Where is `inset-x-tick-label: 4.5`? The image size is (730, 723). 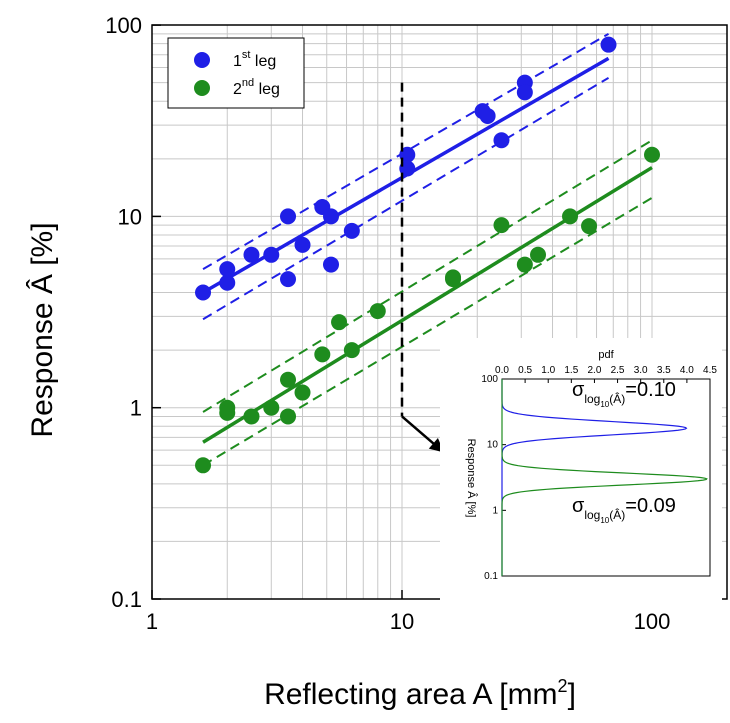
inset-x-tick-label: 4.5 is located at coordinates (710, 370).